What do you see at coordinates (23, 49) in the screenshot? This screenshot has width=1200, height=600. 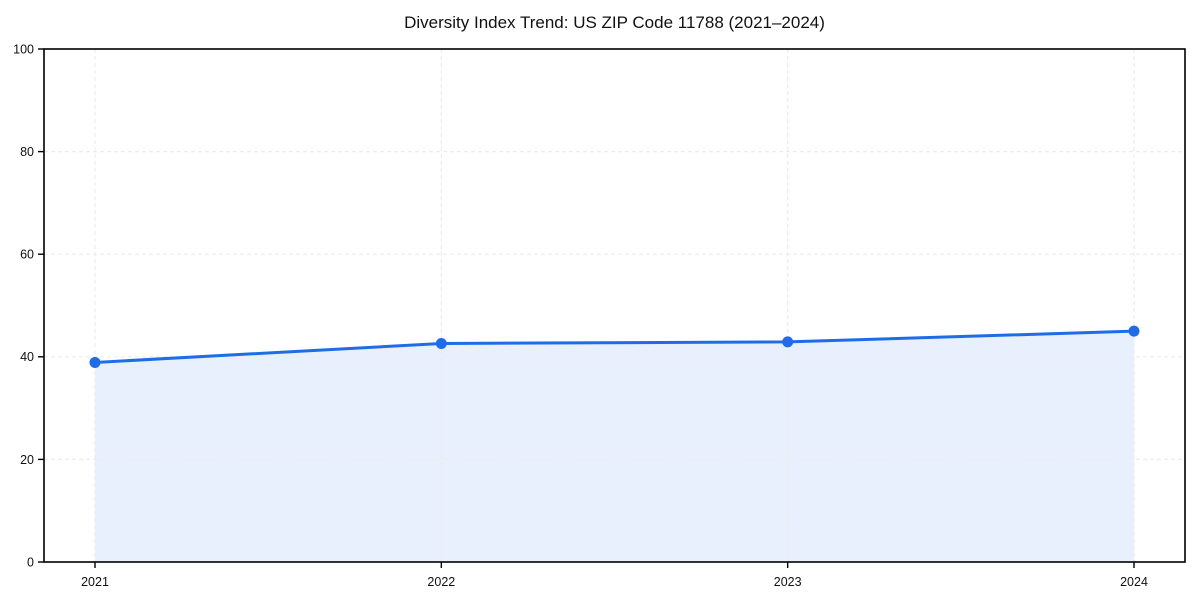 I see `y-tick-label: 100` at bounding box center [23, 49].